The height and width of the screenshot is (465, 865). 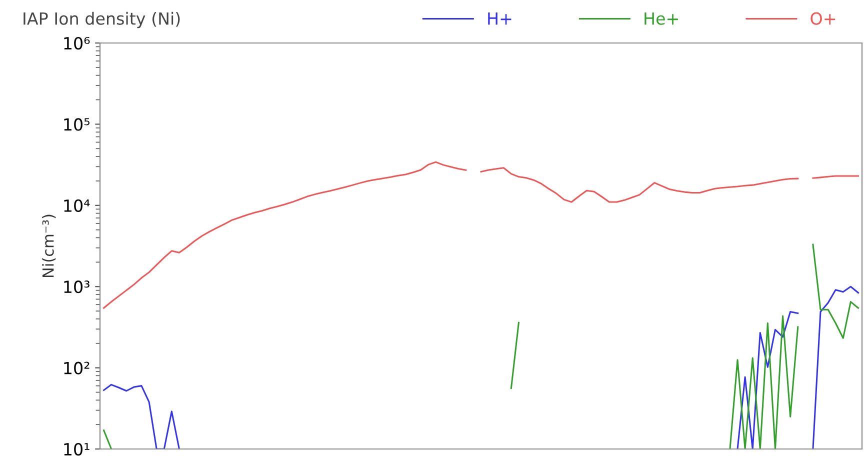 I want to click on y-tick-label: 10⁵, so click(x=77, y=124).